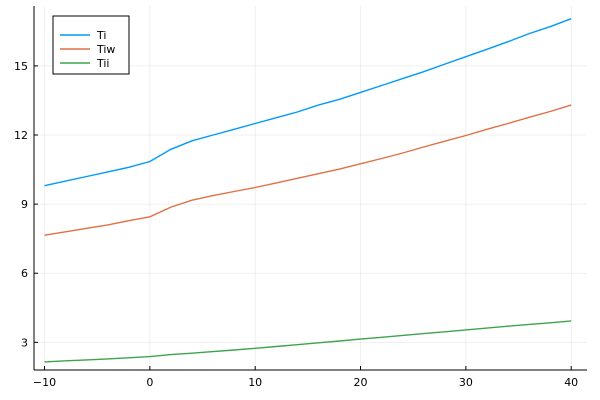 The height and width of the screenshot is (400, 600). Describe the element at coordinates (361, 382) in the screenshot. I see `x-tick-label: 20` at that location.